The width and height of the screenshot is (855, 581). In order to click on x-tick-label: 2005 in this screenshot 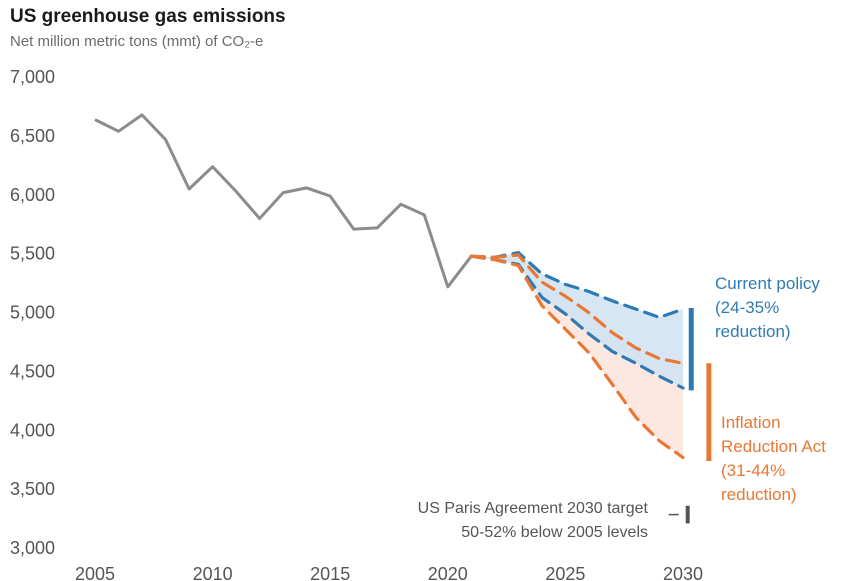, I will do `click(95, 572)`.